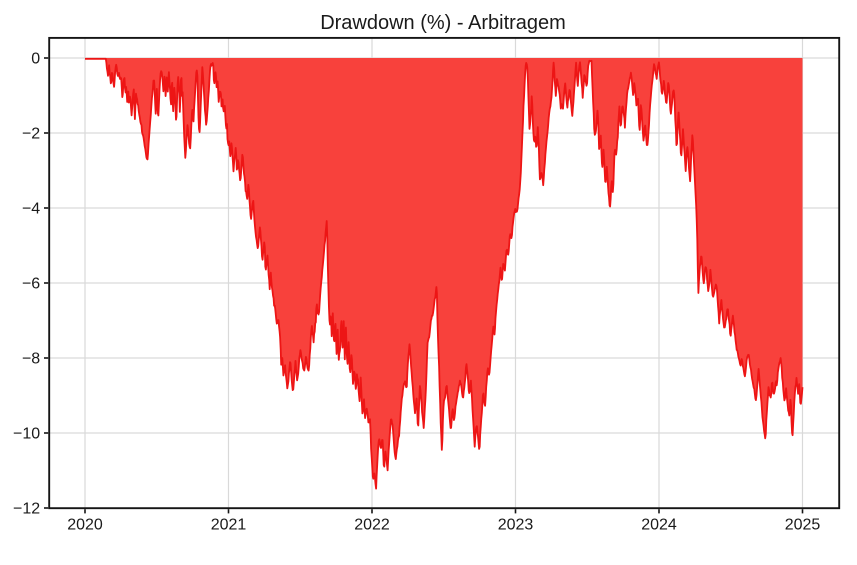 The height and width of the screenshot is (565, 857). Describe the element at coordinates (229, 525) in the screenshot. I see `svg-text: 2021` at that location.